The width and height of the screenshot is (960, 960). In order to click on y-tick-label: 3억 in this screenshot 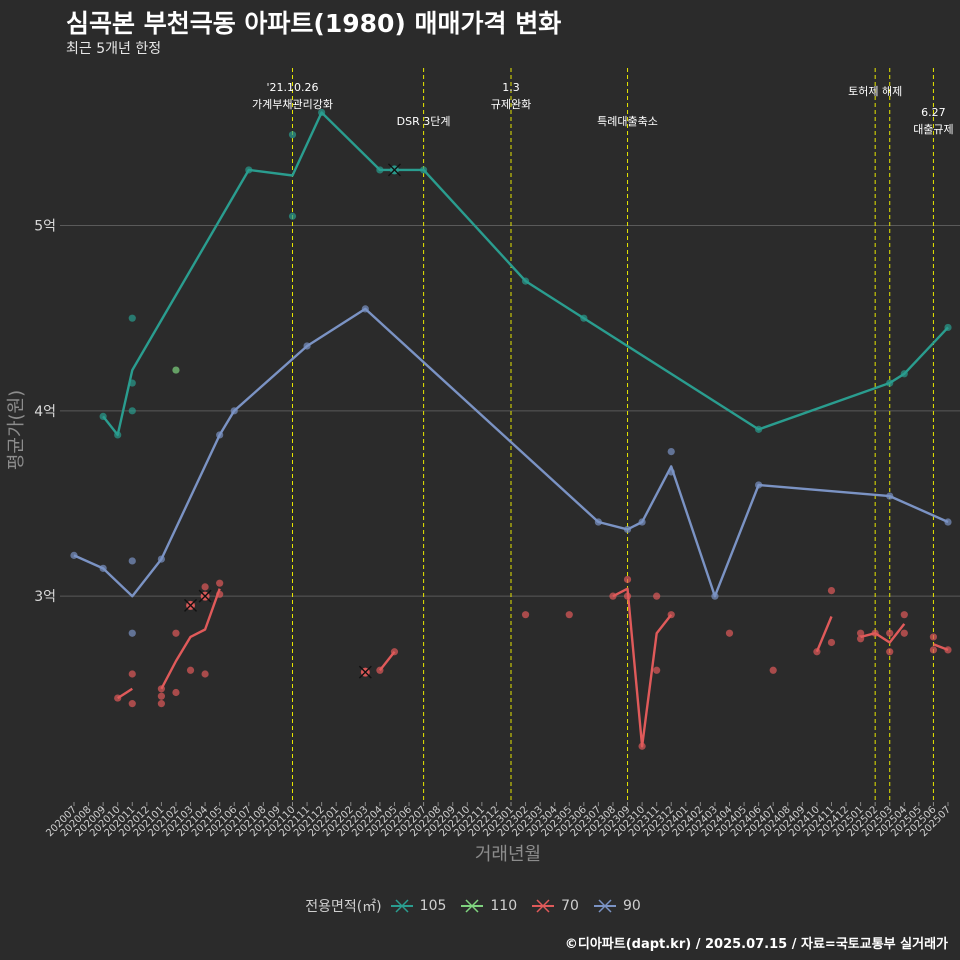, I will do `click(45, 597)`.